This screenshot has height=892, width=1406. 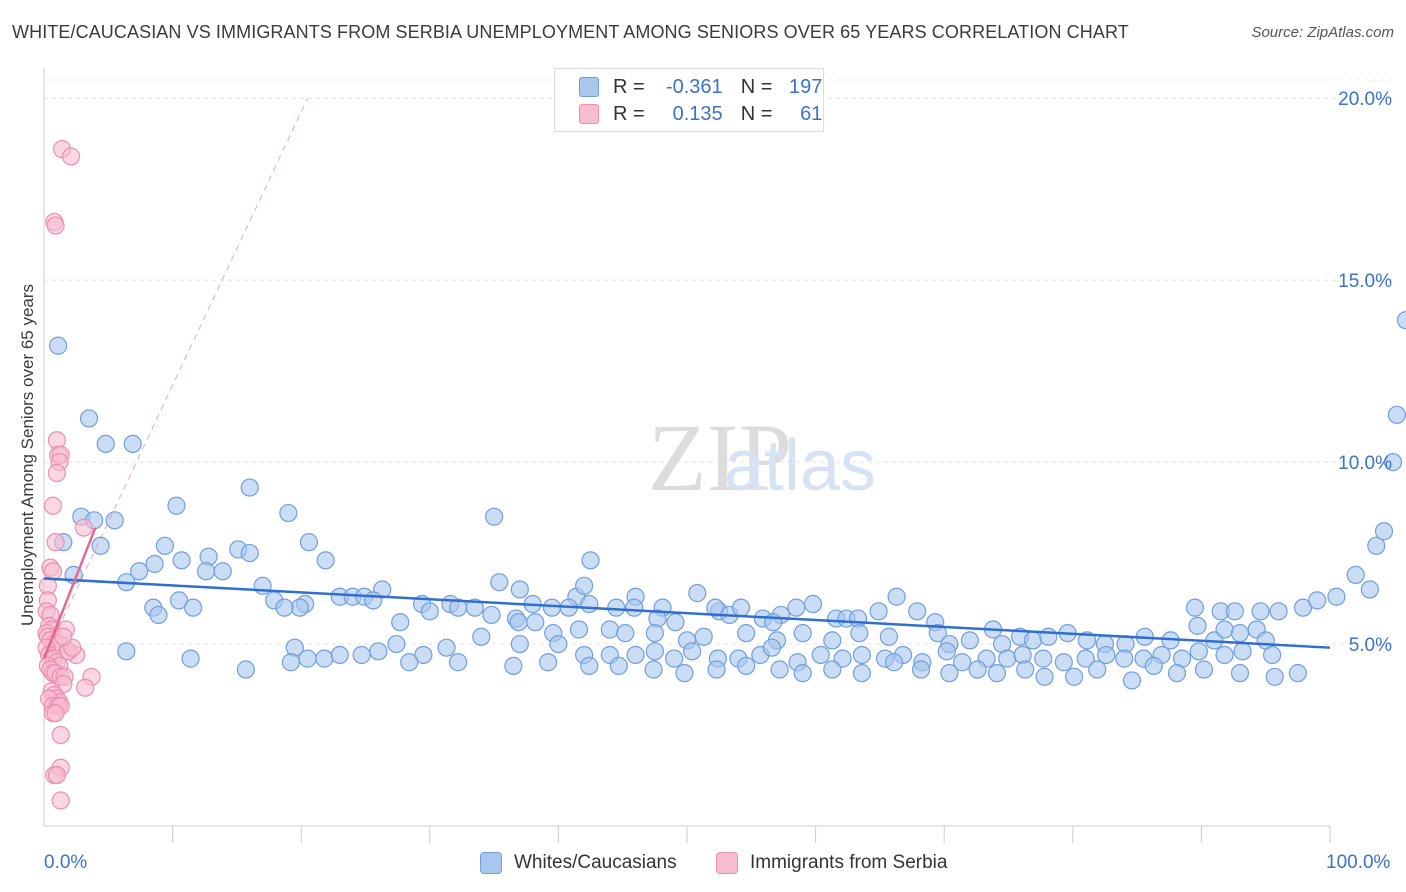 I want to click on legend-item-serbia: Immigrants from Serbia, so click(x=831, y=863).